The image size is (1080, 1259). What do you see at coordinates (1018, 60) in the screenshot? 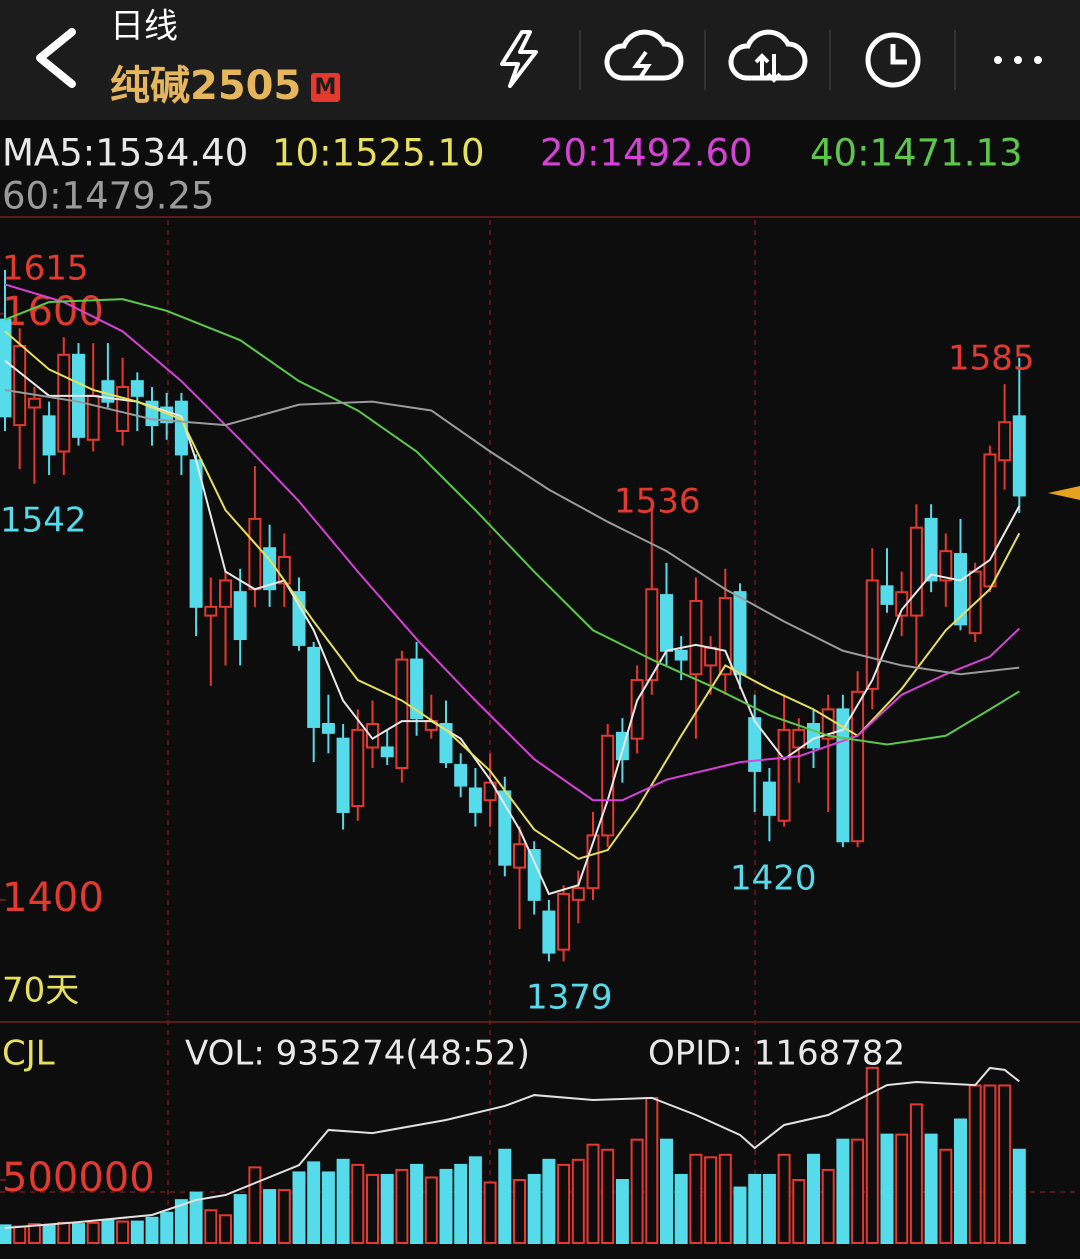
I see `more-button` at bounding box center [1018, 60].